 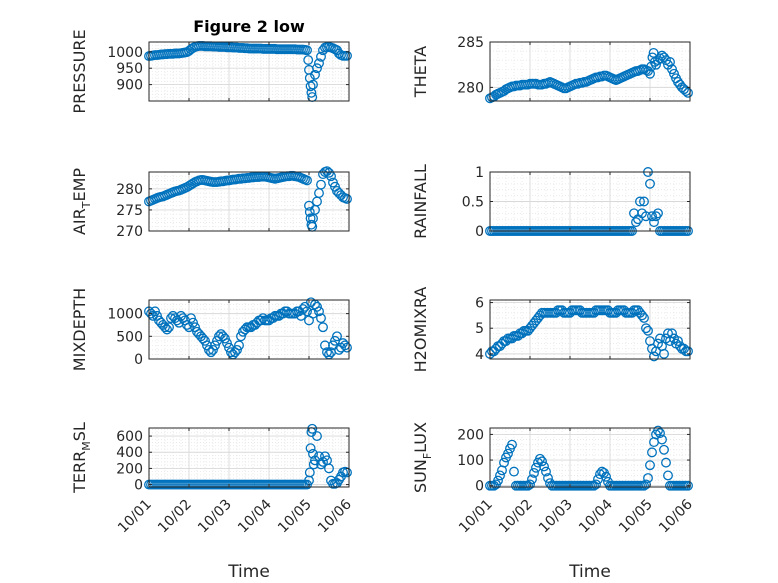 What do you see at coordinates (427, 456) in the screenshot?
I see `y-label-subscript: F` at bounding box center [427, 456].